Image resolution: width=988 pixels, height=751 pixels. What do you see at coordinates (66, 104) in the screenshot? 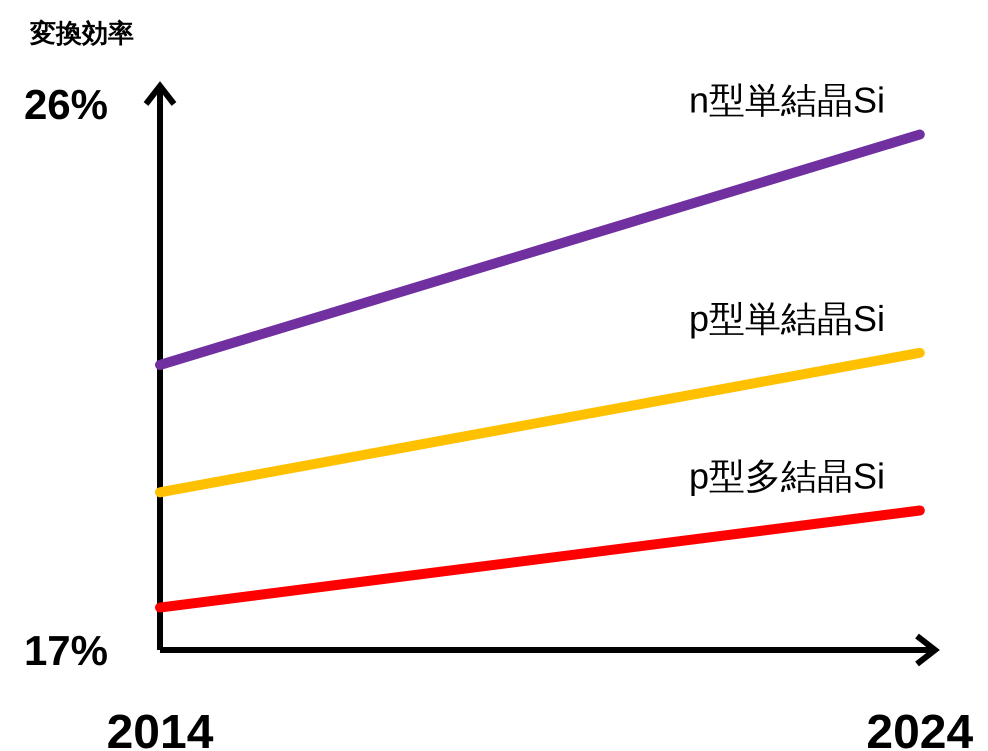
I see `y-tick-label: 26%` at bounding box center [66, 104].